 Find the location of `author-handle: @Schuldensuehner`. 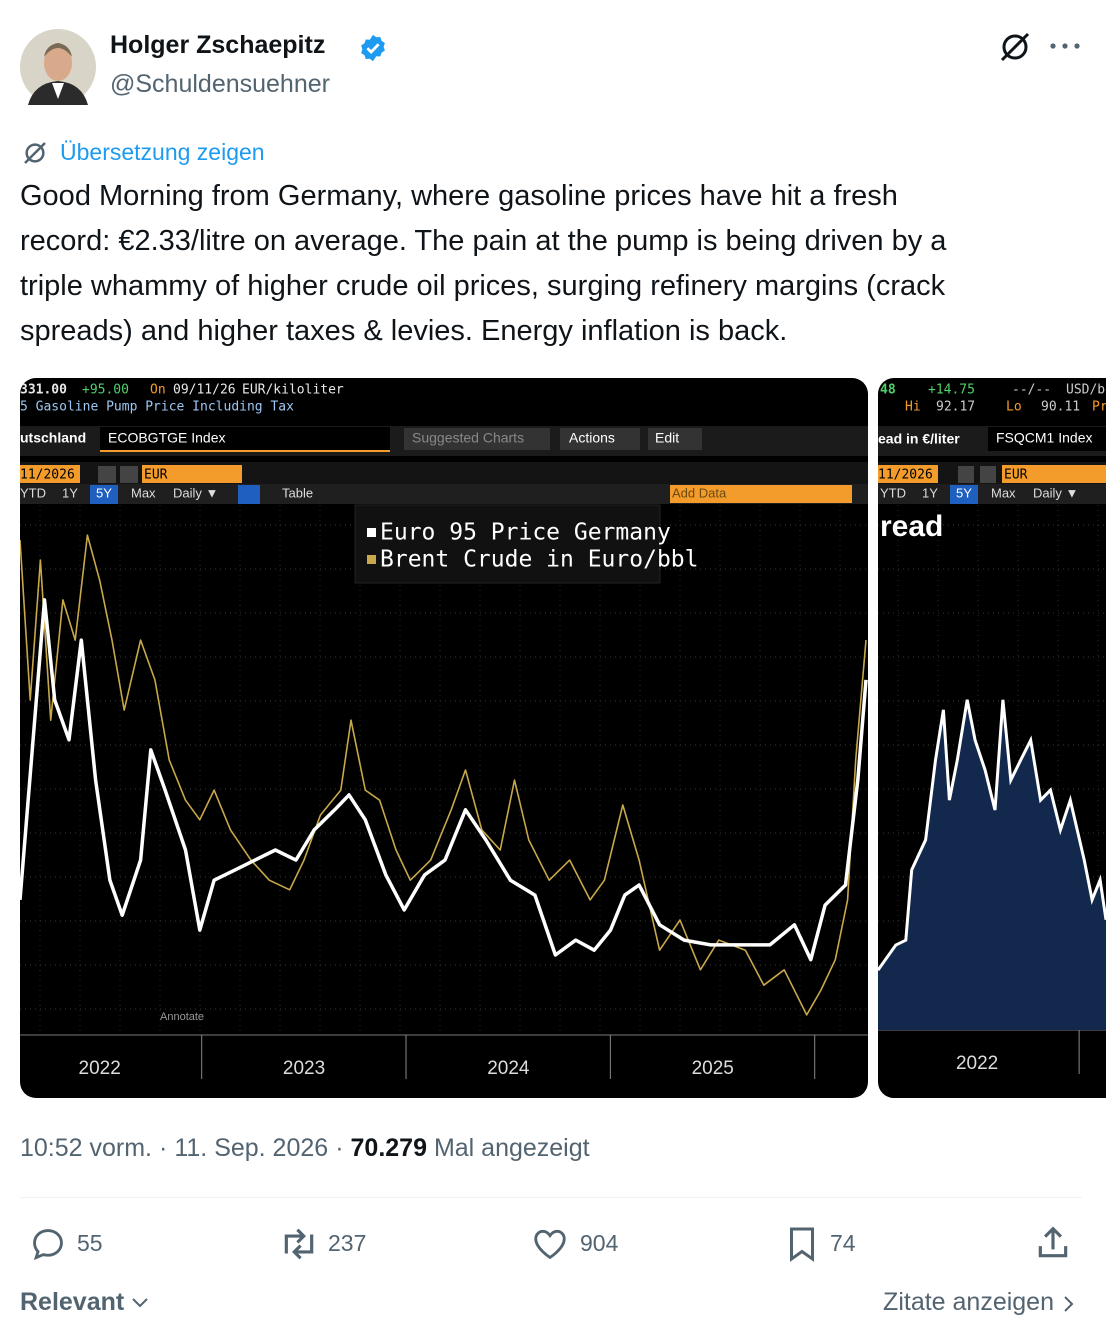

author-handle: @Schuldensuehner is located at coordinates (220, 84).